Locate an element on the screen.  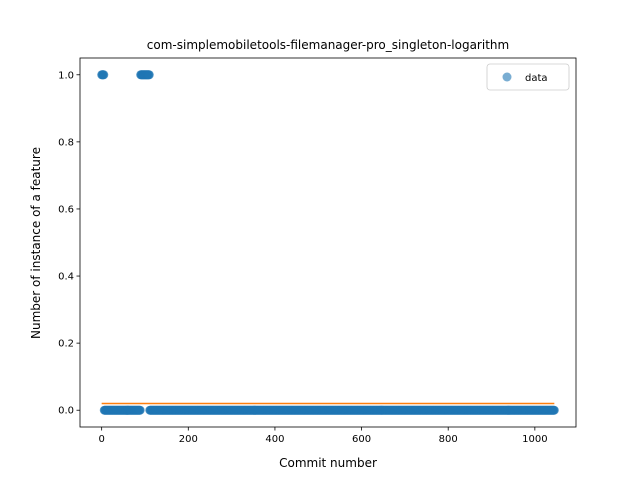
y-tick-label: 0.6 is located at coordinates (66, 209).